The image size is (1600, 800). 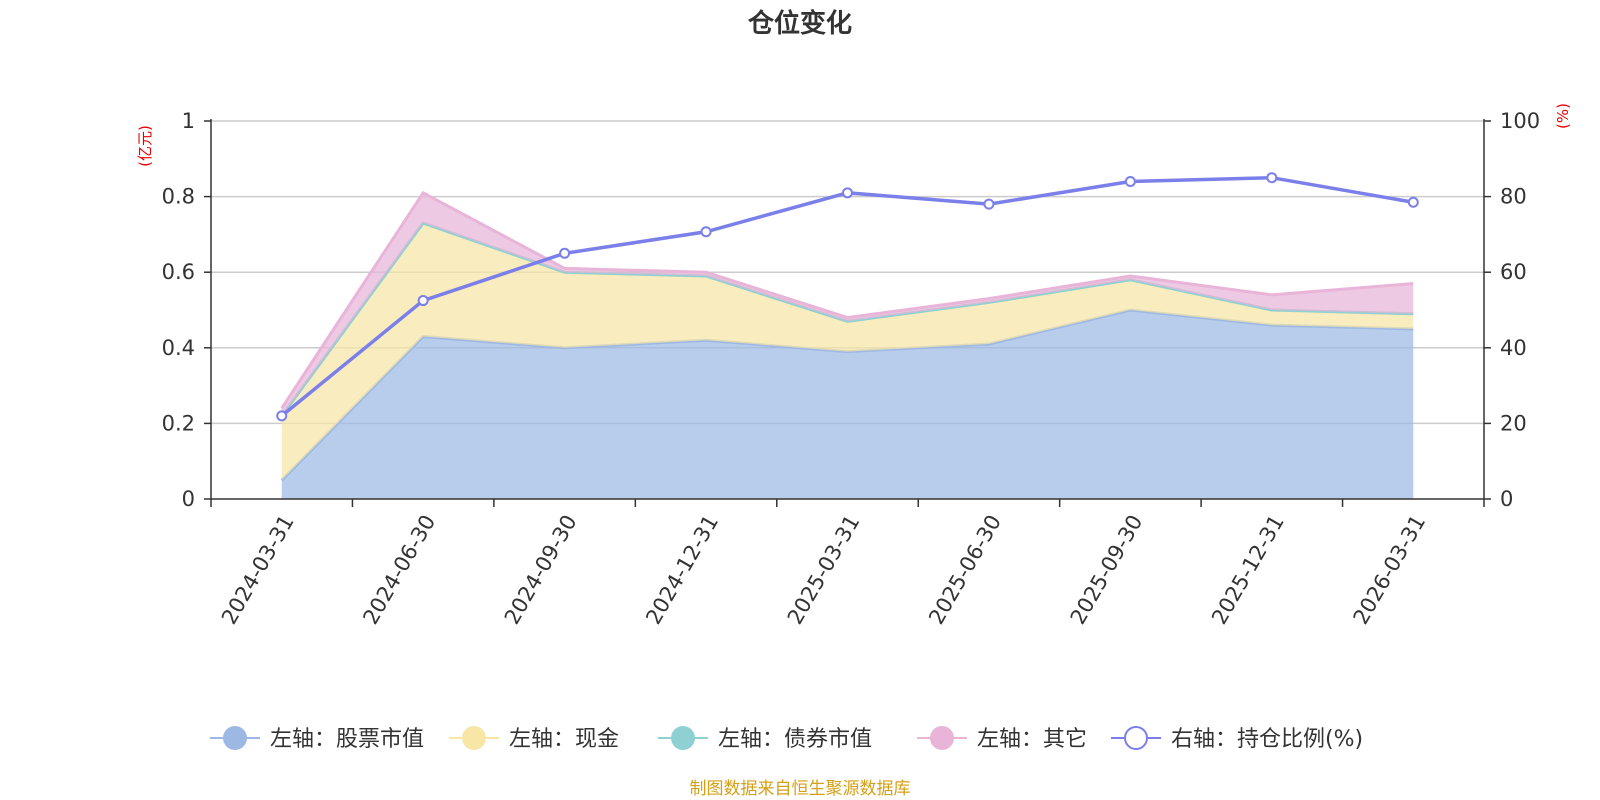 I want to click on x-axis-tick-label: 2024-12-31, so click(x=682, y=570).